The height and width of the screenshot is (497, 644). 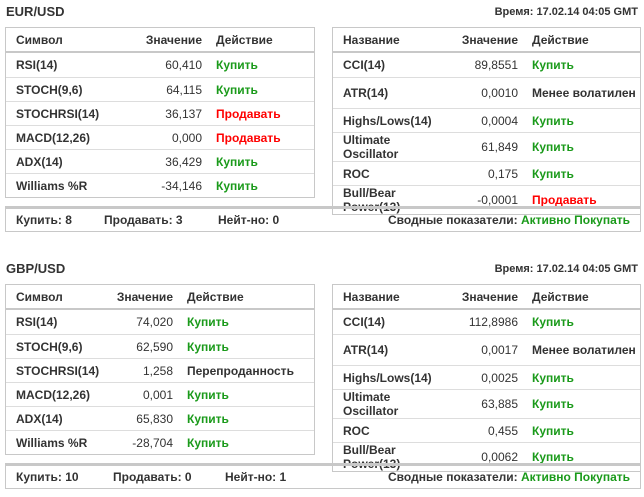 What do you see at coordinates (152, 477) in the screenshot?
I see `sell-count: Продавать: 0` at bounding box center [152, 477].